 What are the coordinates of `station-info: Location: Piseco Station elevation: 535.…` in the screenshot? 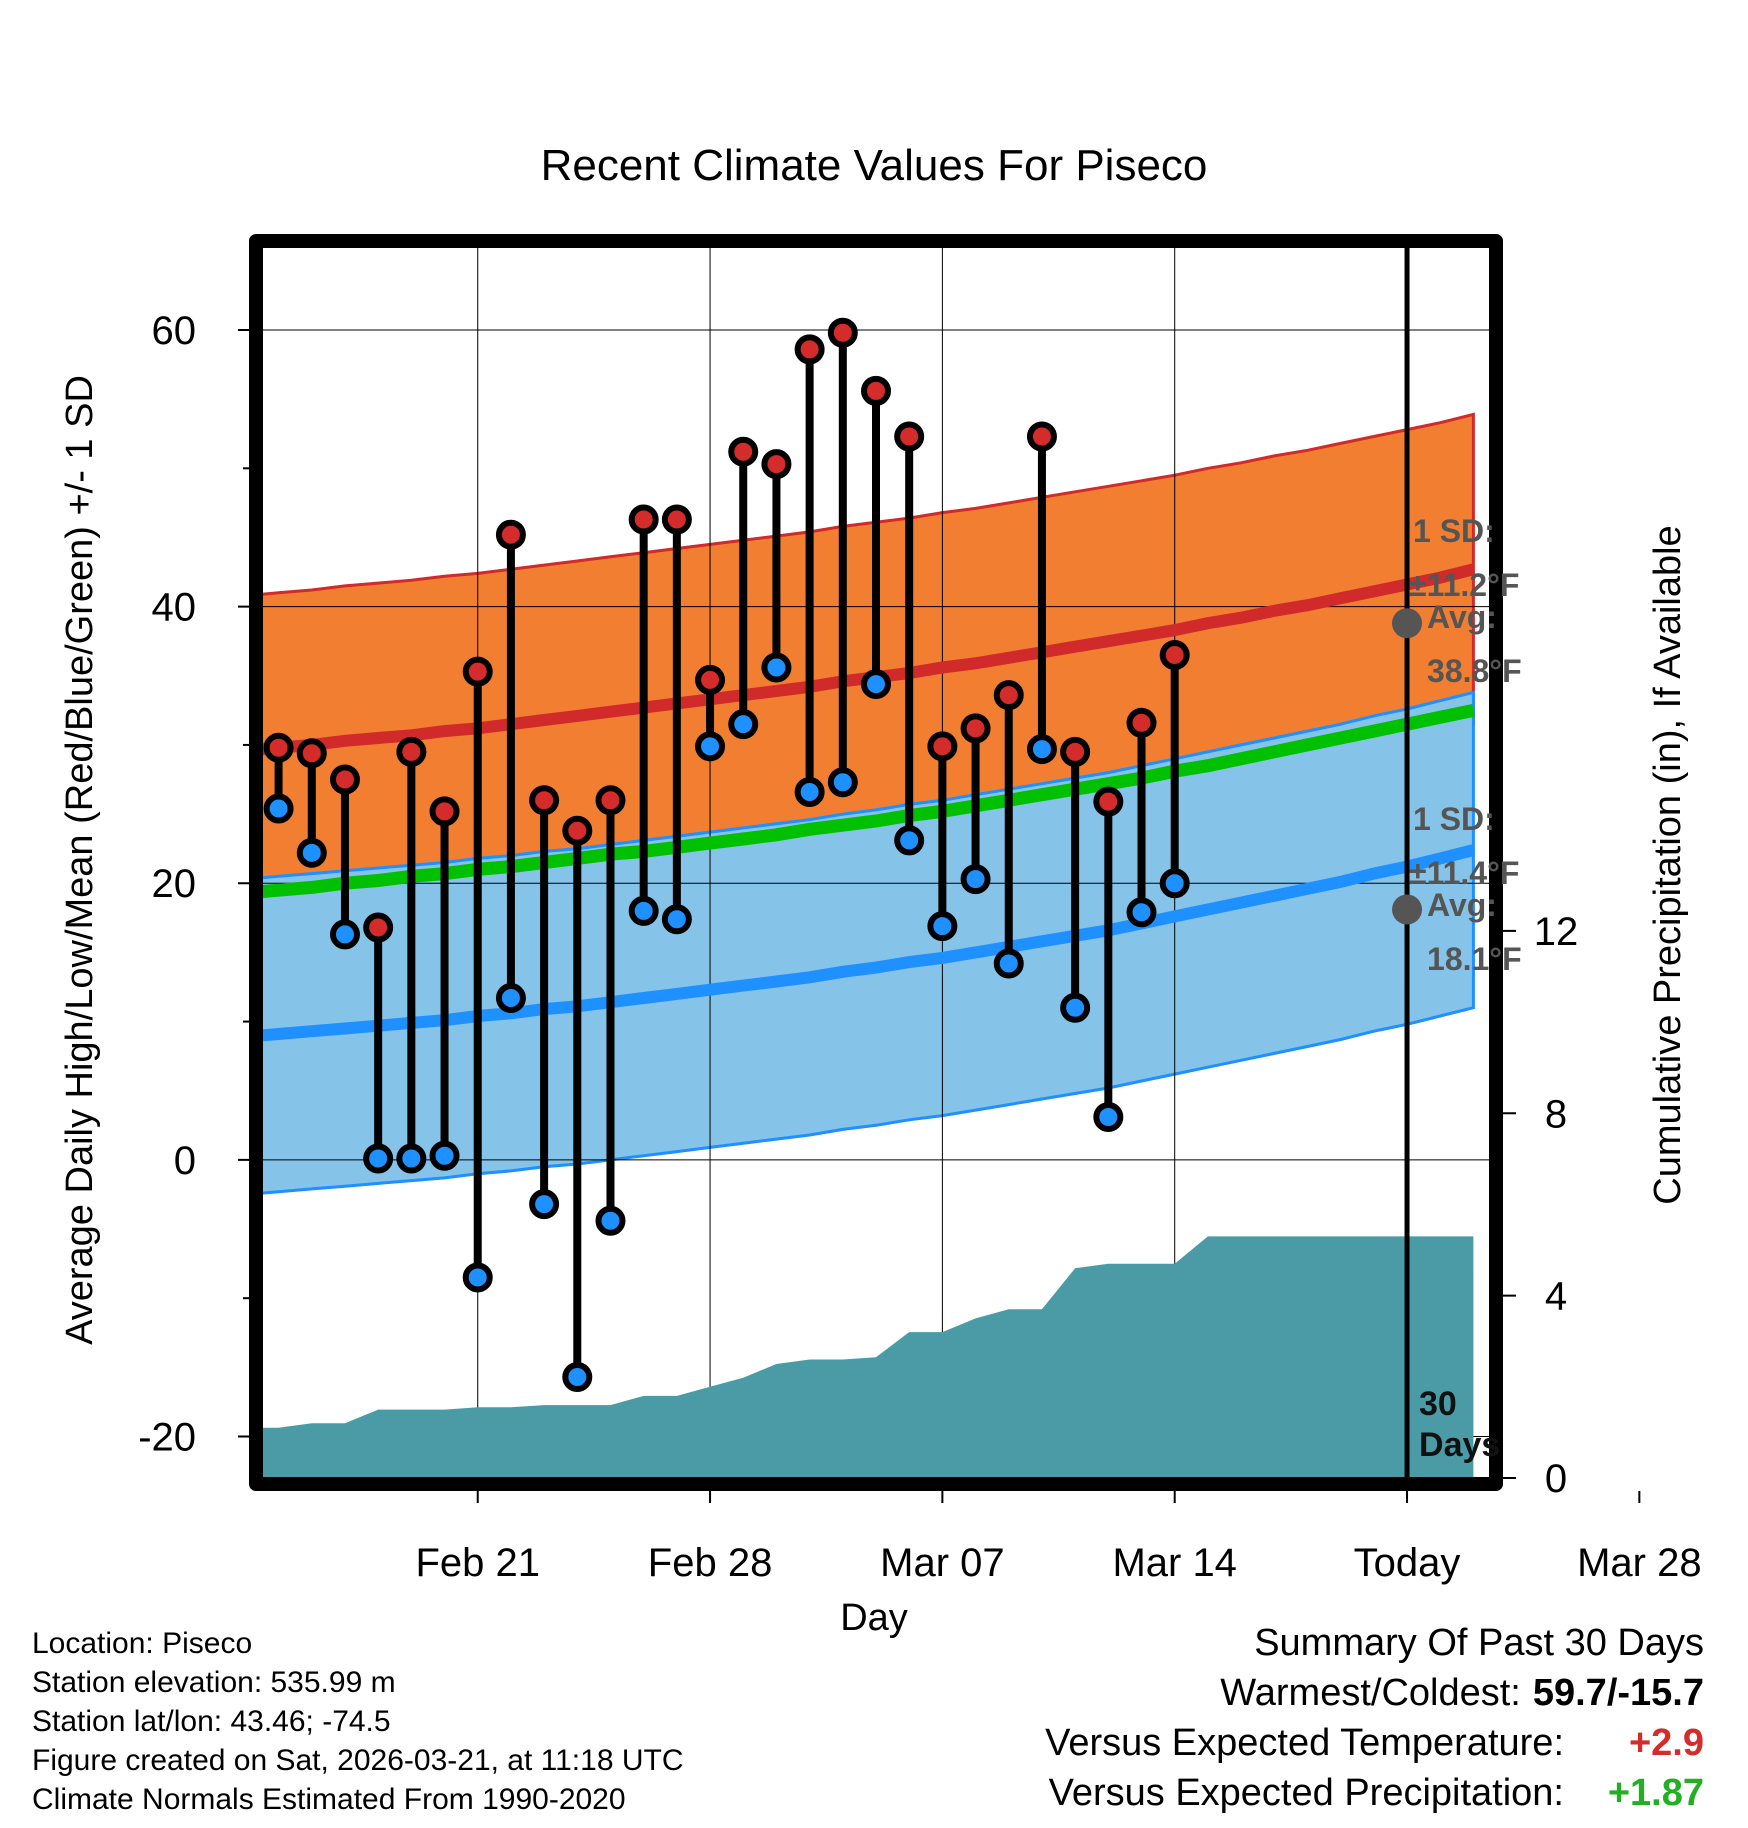 It's located at (358, 1721).